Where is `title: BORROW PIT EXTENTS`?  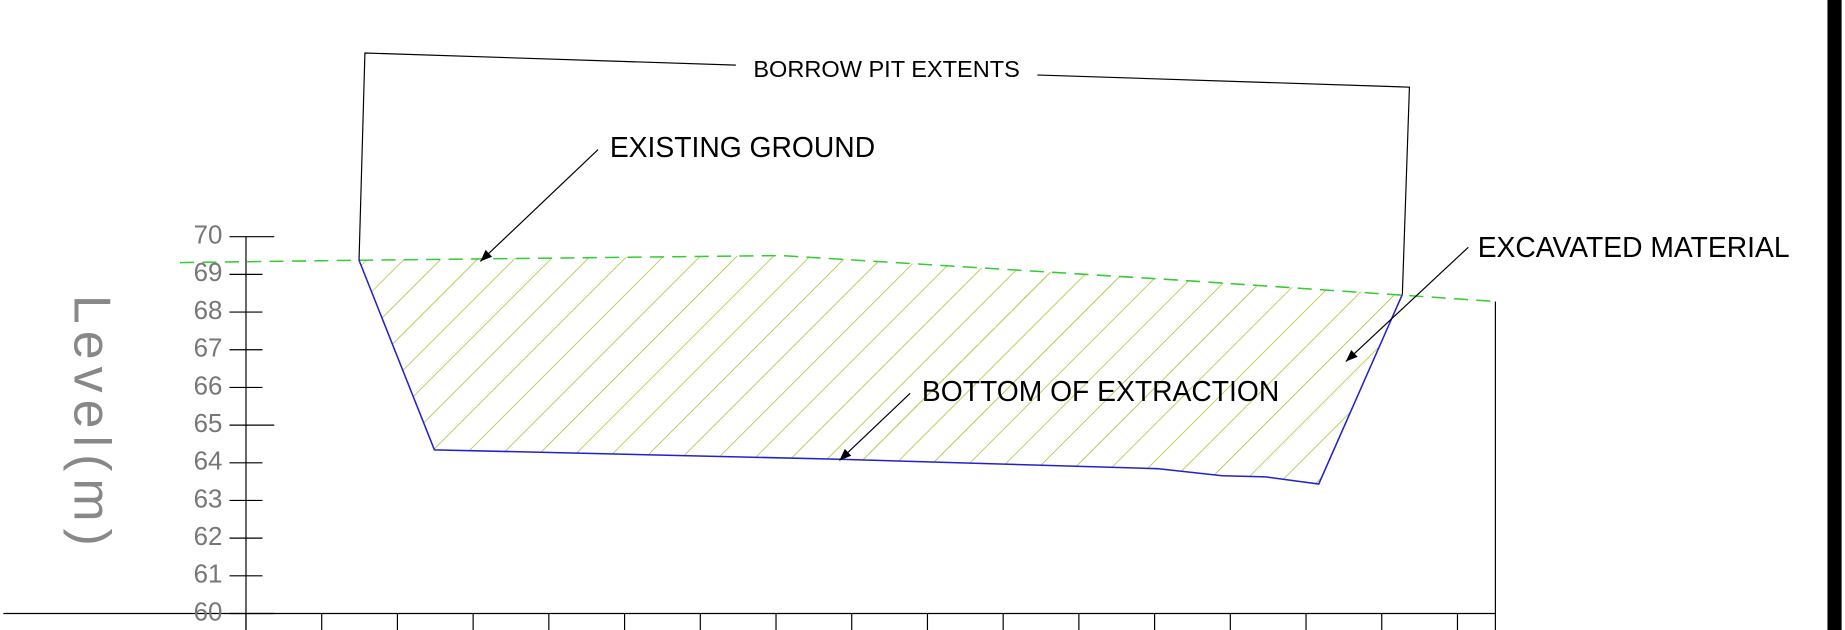 title: BORROW PIT EXTENTS is located at coordinates (886, 69).